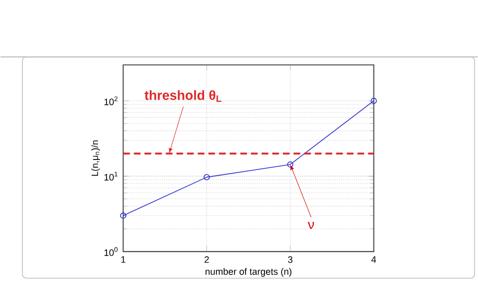 This screenshot has width=478, height=281. What do you see at coordinates (111, 101) in the screenshot?
I see `y-tick-label: 10$^{2}$` at bounding box center [111, 101].